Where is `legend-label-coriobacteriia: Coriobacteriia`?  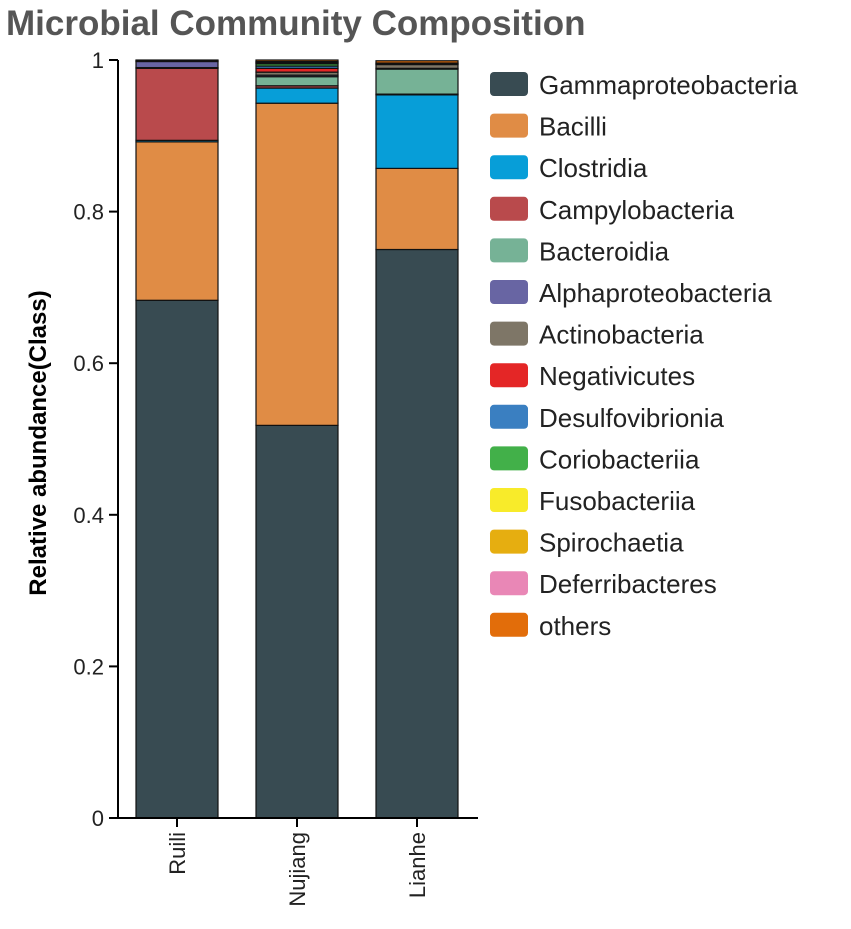
legend-label-coriobacteriia: Coriobacteriia is located at coordinates (619, 459).